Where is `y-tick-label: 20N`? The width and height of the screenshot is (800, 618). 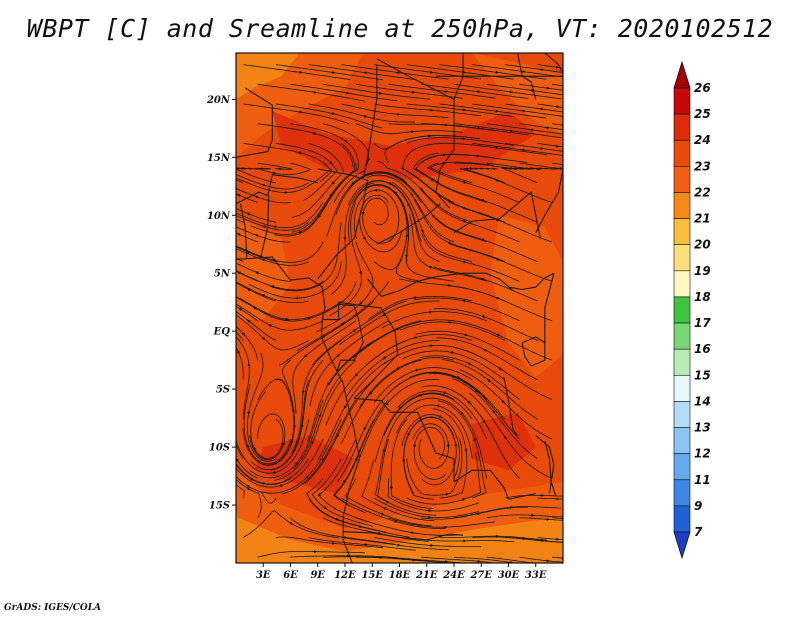 y-tick-label: 20N is located at coordinates (218, 100).